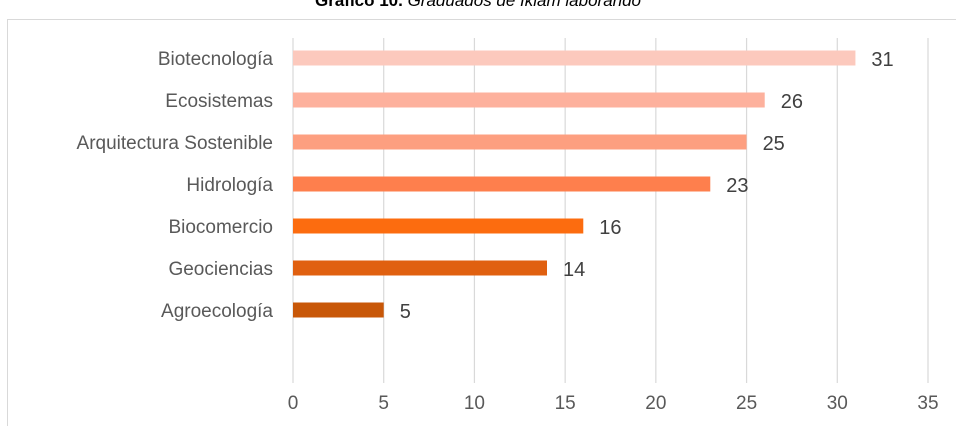 The width and height of the screenshot is (956, 426). Describe the element at coordinates (737, 186) in the screenshot. I see `data-label: 23` at that location.